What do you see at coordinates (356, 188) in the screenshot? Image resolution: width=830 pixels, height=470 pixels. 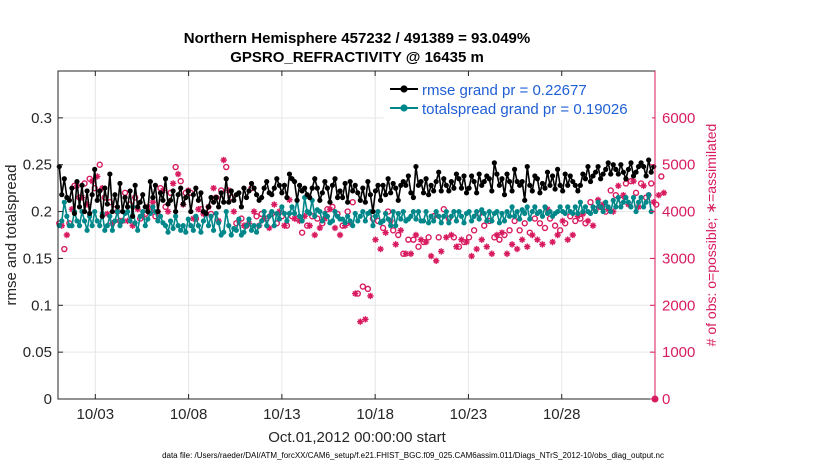 I see `rmse-line` at bounding box center [356, 188].